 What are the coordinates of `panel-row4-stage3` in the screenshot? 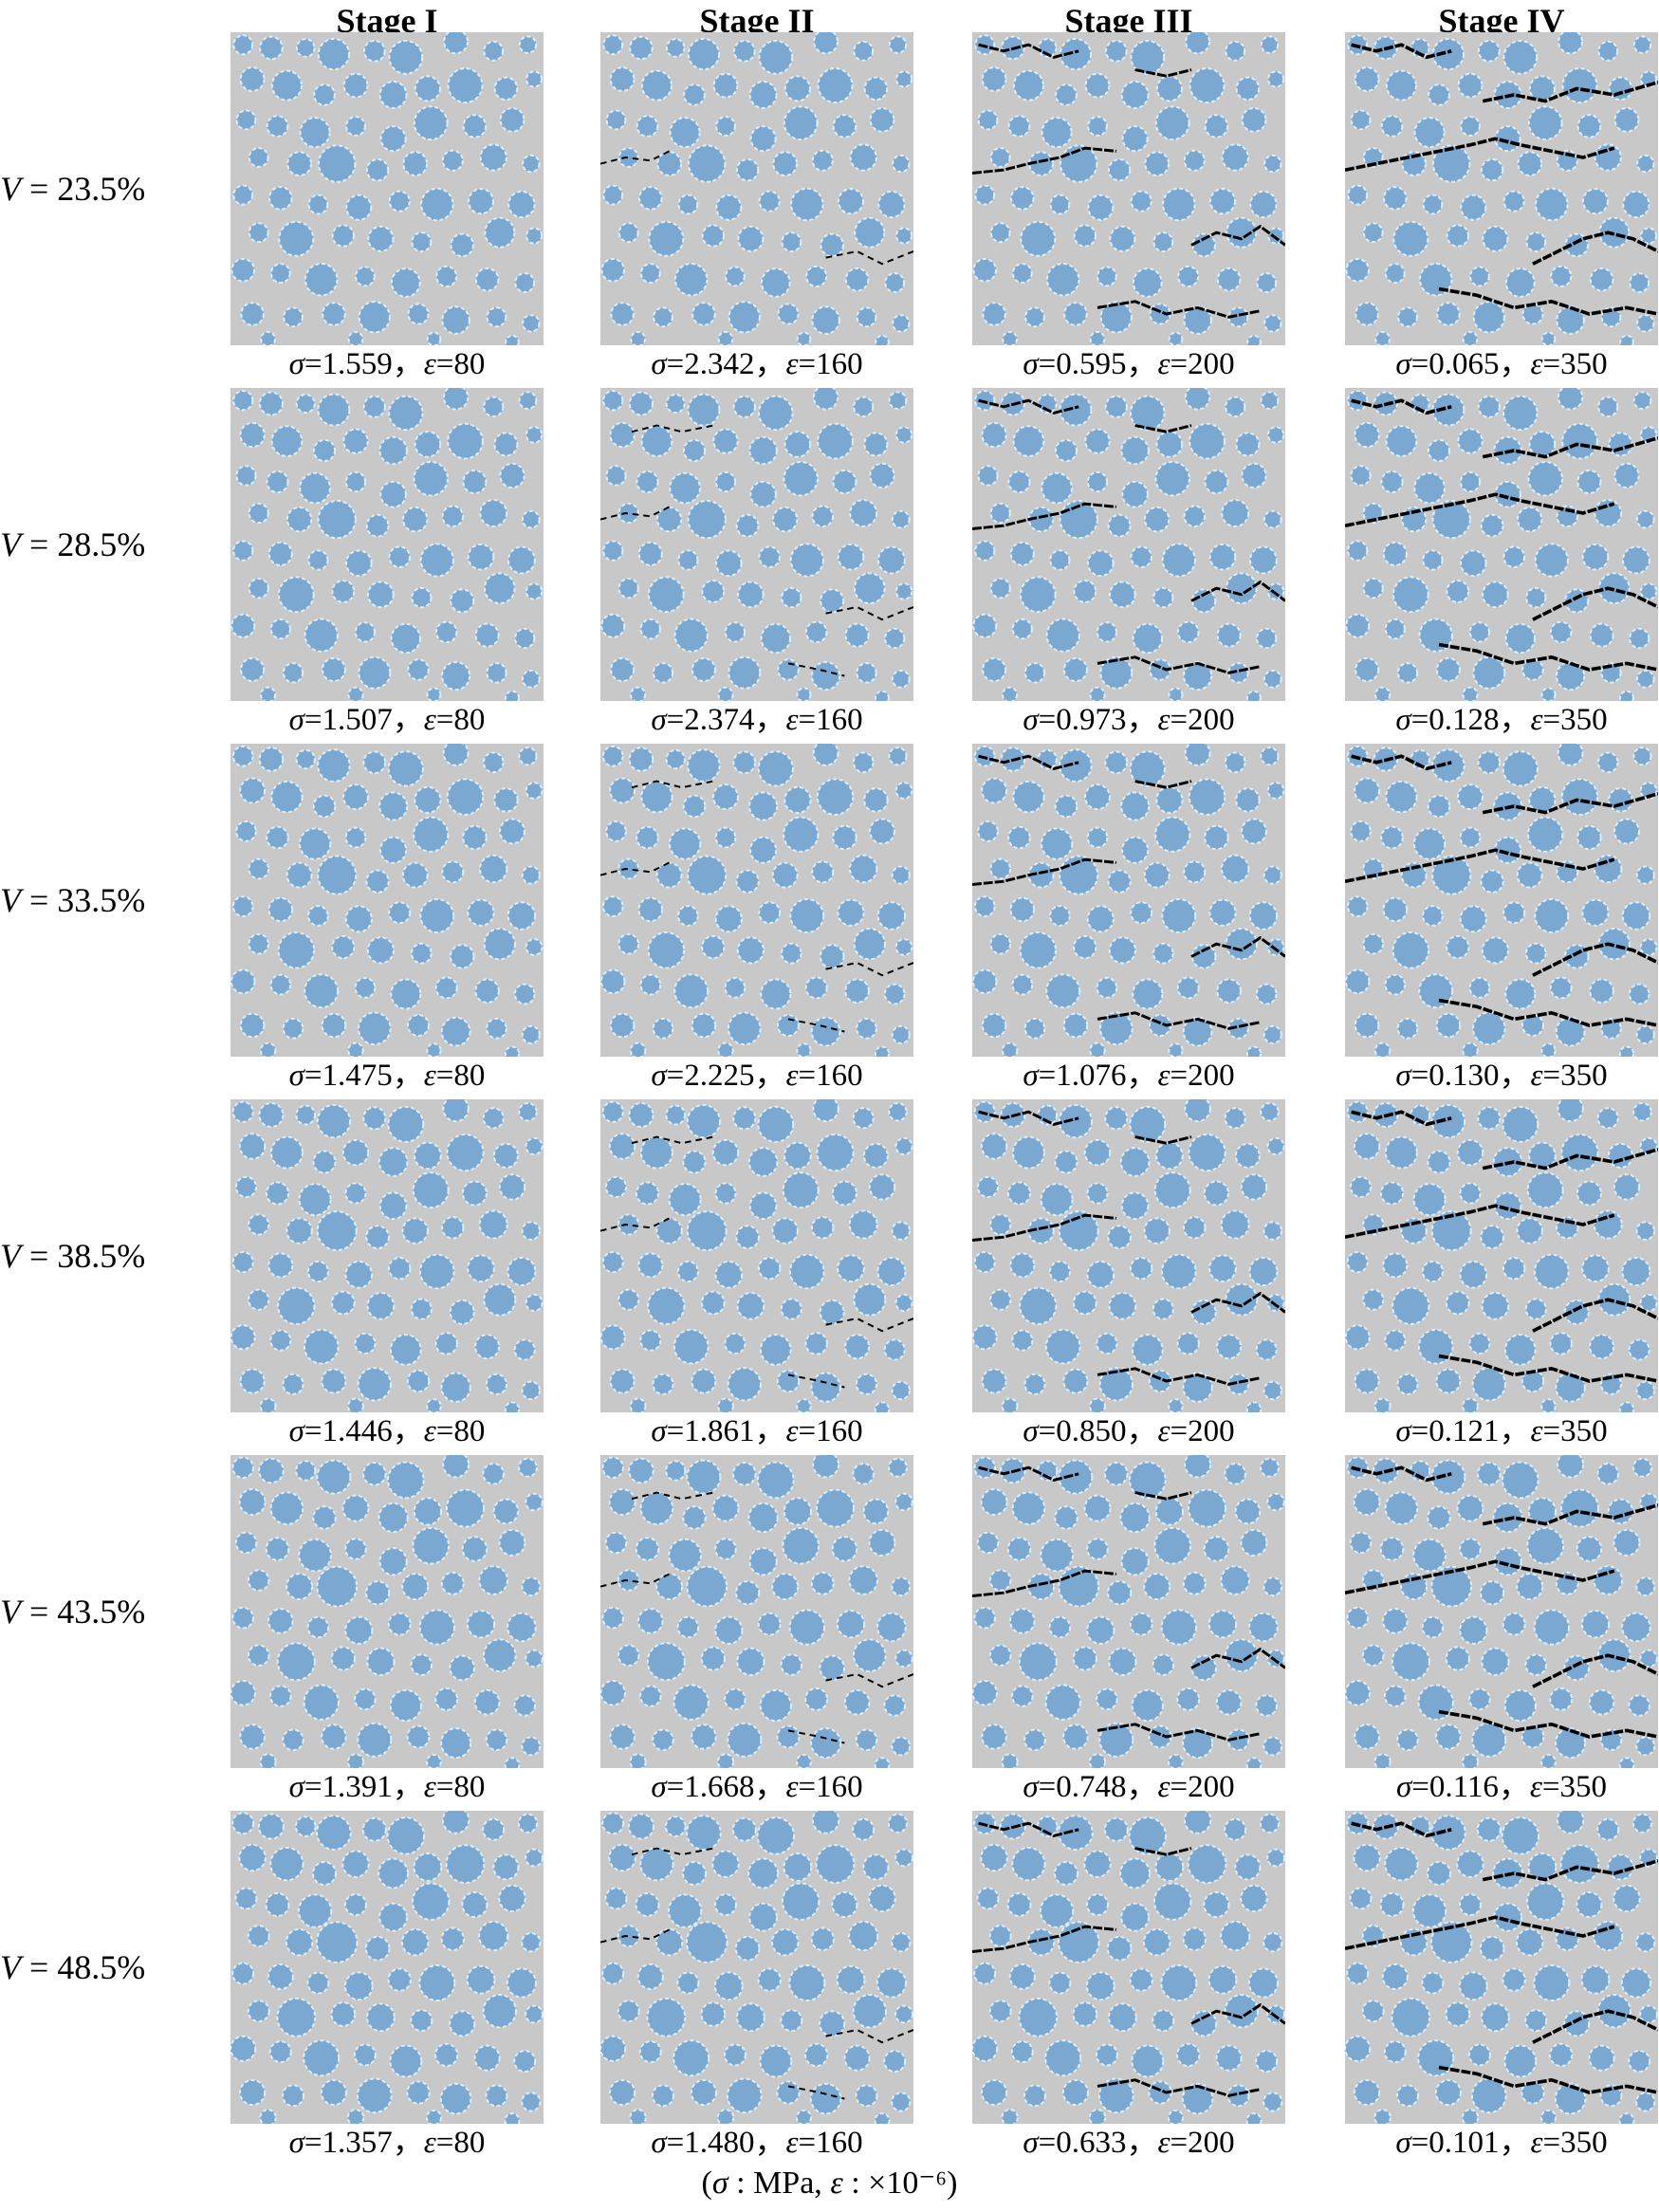 It's located at (1128, 1255).